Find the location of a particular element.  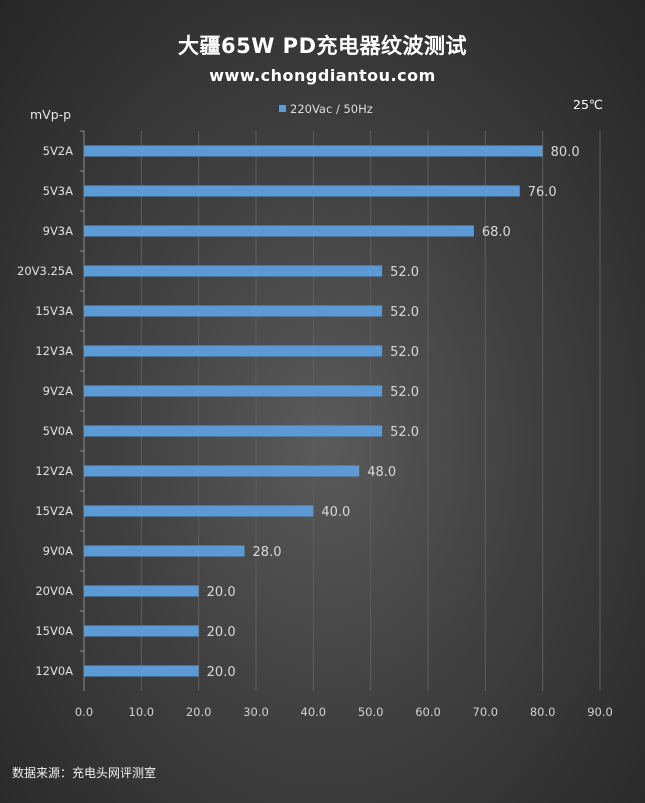

category-label: 12V2A is located at coordinates (54, 471).